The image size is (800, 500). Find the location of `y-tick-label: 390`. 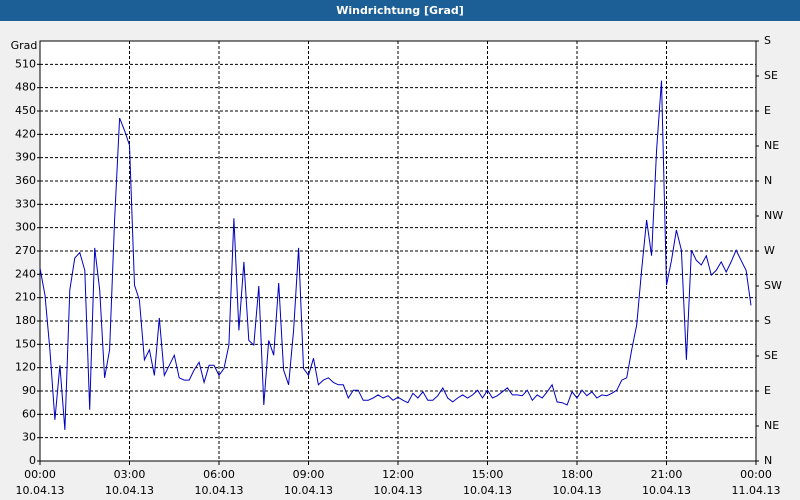

y-tick-label: 390 is located at coordinates (25, 157).